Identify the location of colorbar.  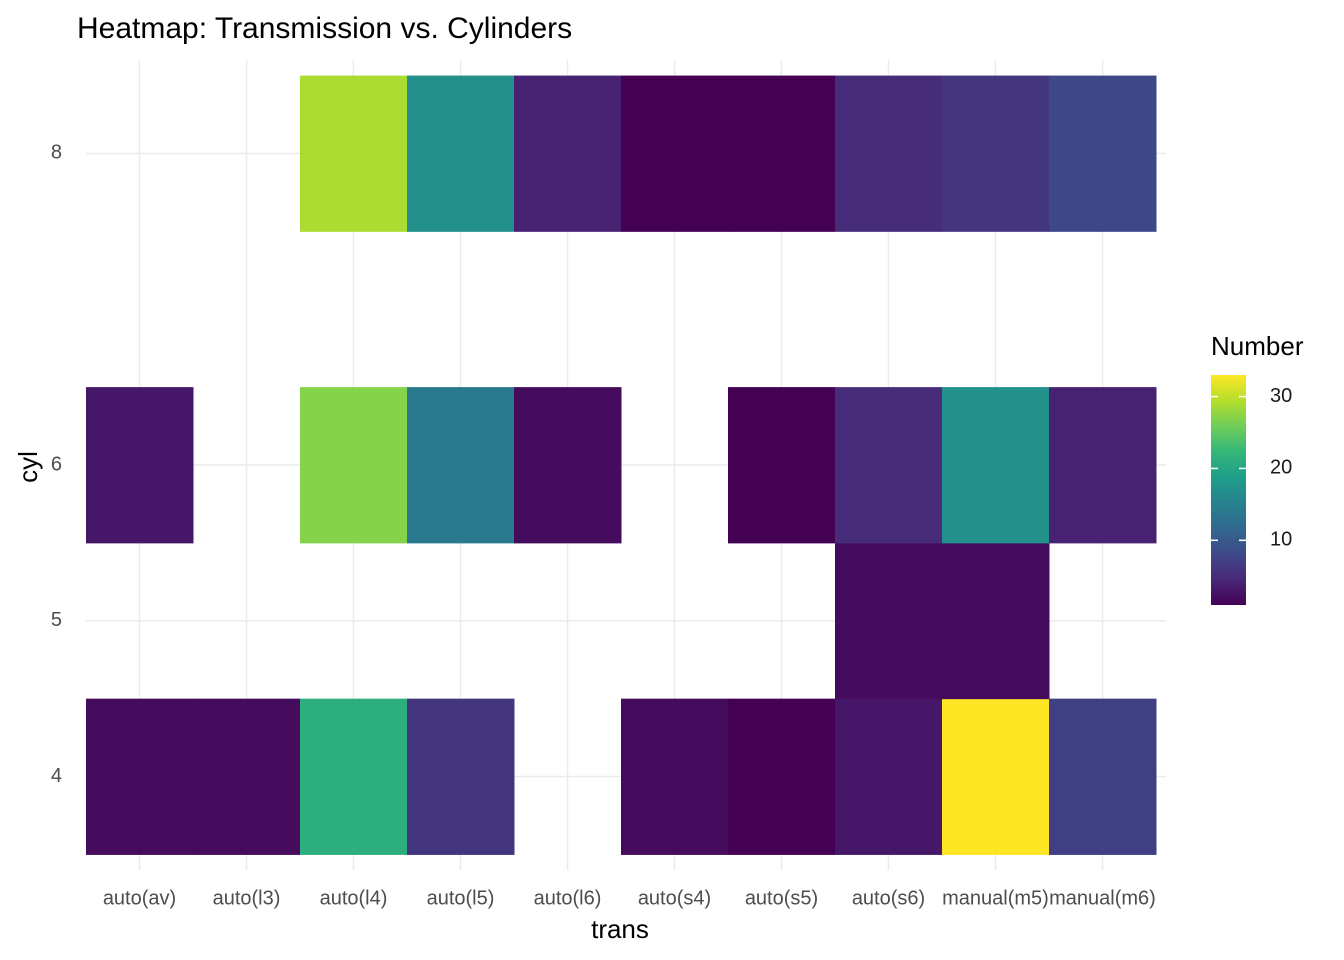
(1228, 490).